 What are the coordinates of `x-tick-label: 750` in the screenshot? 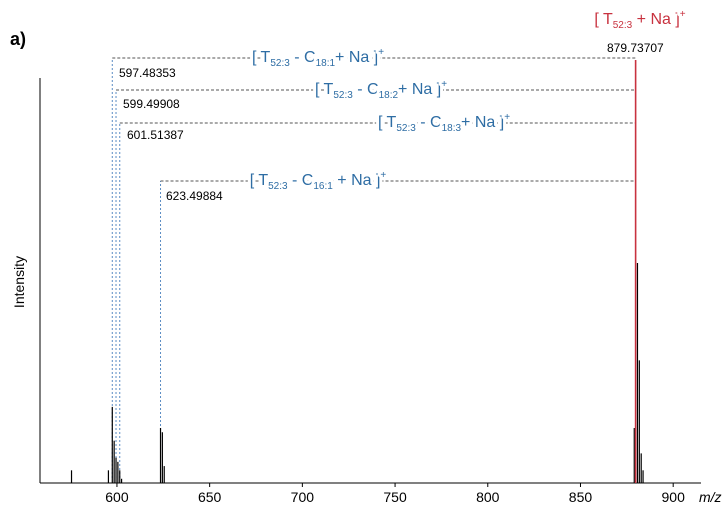 It's located at (395, 497).